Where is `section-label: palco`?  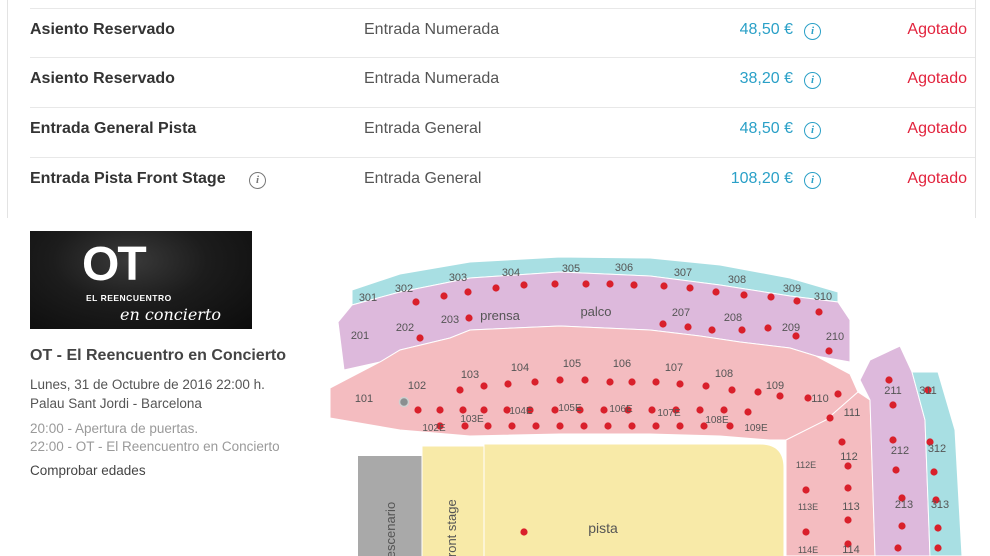 section-label: palco is located at coordinates (595, 311).